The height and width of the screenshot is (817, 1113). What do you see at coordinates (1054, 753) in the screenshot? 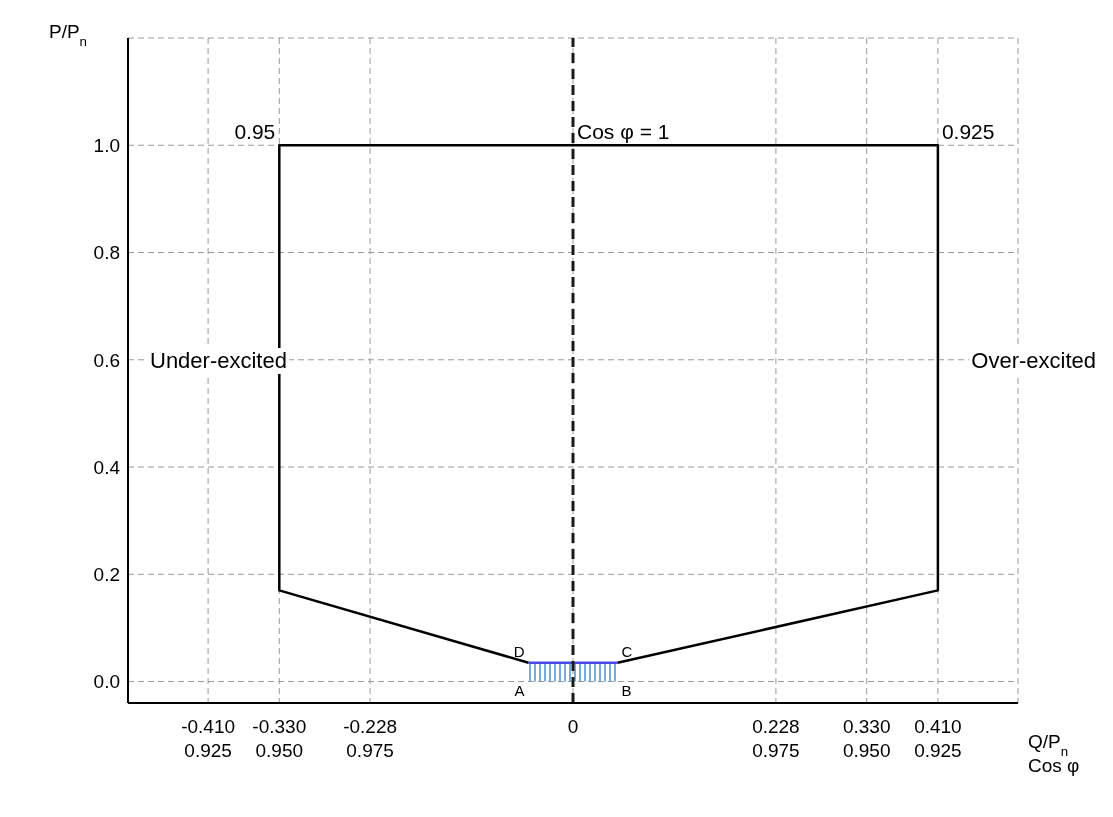
I see `x-axis-title: Q/P$_{n}$ Cos φ` at bounding box center [1054, 753].